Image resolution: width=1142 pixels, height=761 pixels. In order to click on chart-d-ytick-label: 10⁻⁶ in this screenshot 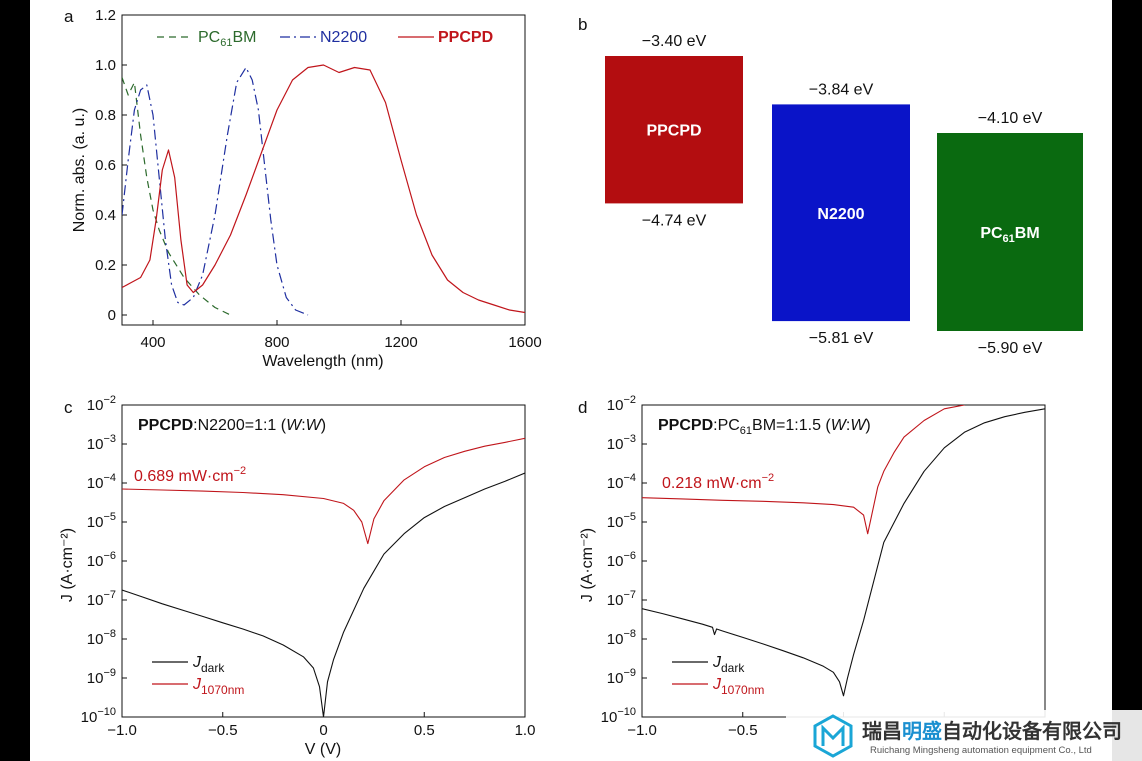, I will do `click(621, 560)`.